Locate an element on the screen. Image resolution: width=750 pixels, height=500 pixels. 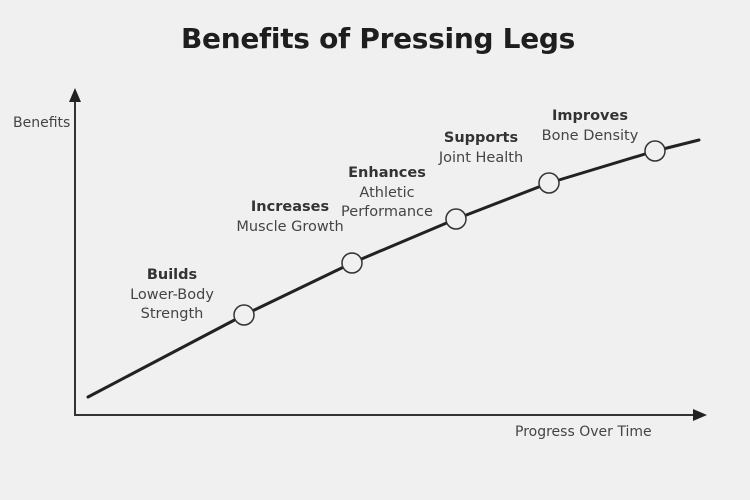
milestone-label-increases: Increases Muscle Growth is located at coordinates (290, 217).